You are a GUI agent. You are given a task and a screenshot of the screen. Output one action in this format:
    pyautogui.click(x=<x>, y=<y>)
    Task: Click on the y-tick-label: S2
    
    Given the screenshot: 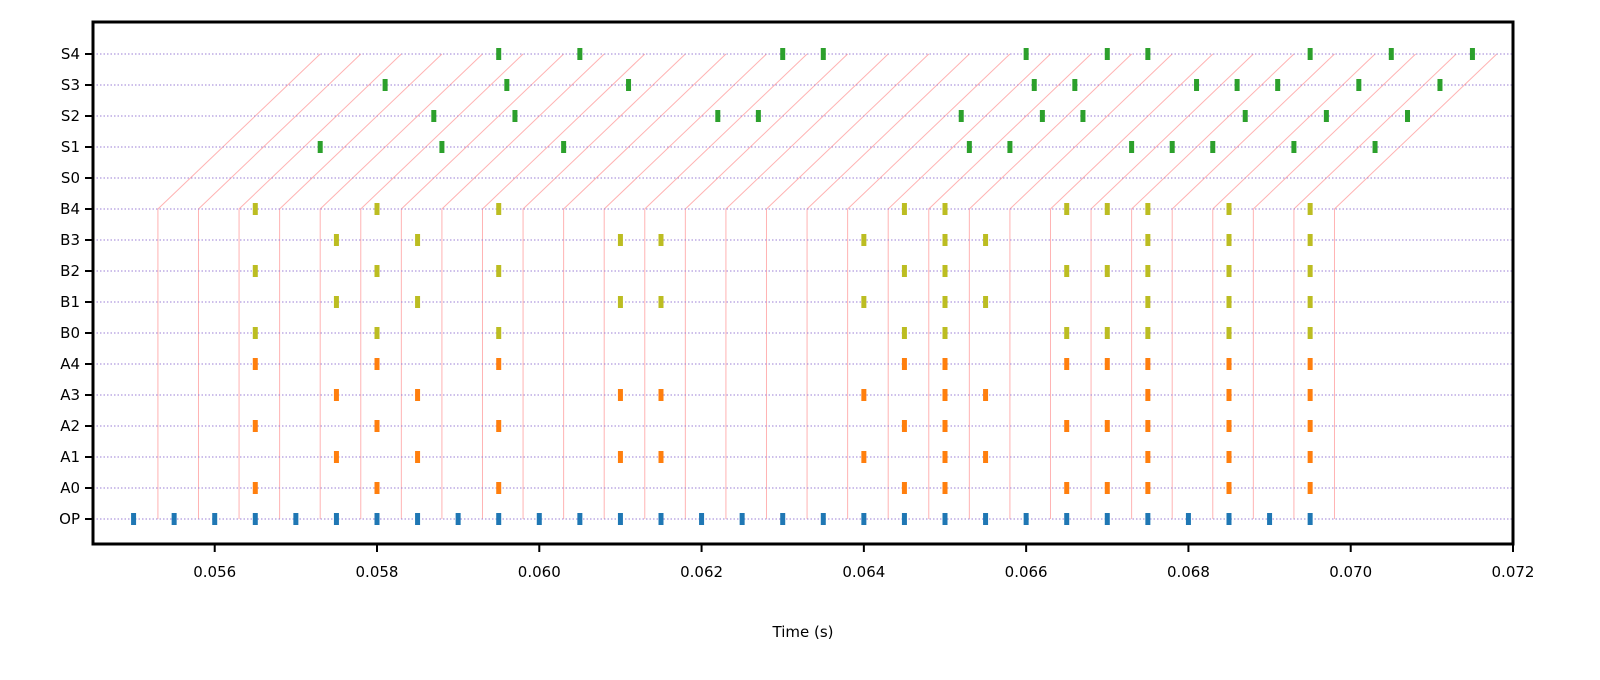 What is the action you would take?
    pyautogui.click(x=70, y=116)
    